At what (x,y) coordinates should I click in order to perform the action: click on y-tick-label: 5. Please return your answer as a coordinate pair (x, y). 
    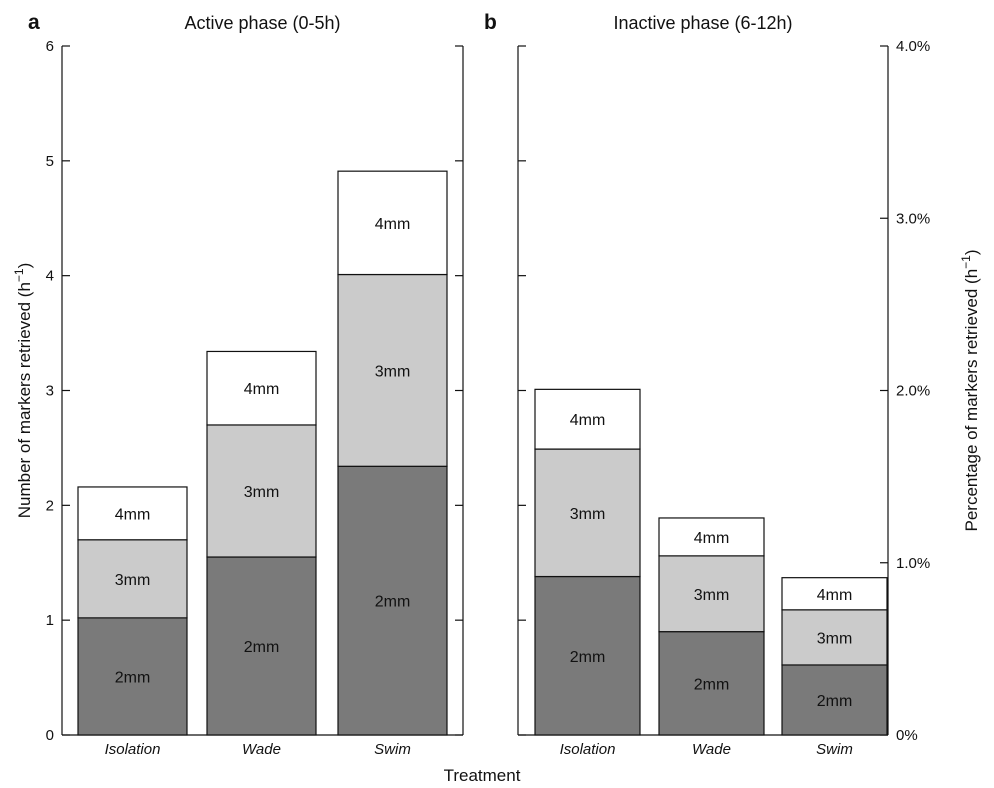
    Looking at the image, I should click on (50, 161).